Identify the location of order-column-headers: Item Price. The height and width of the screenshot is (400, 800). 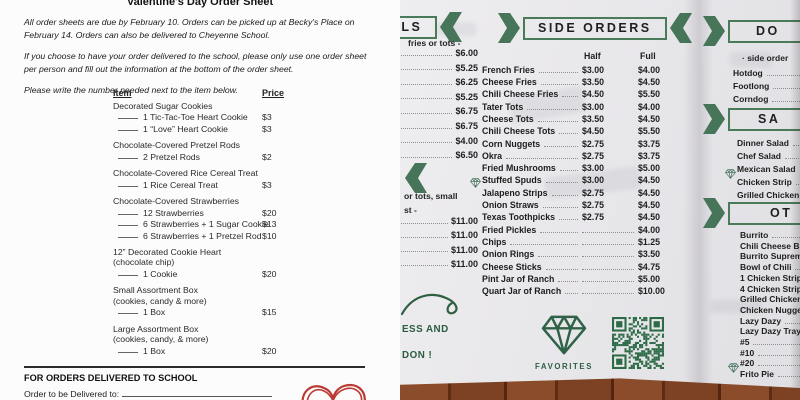
(200, 94).